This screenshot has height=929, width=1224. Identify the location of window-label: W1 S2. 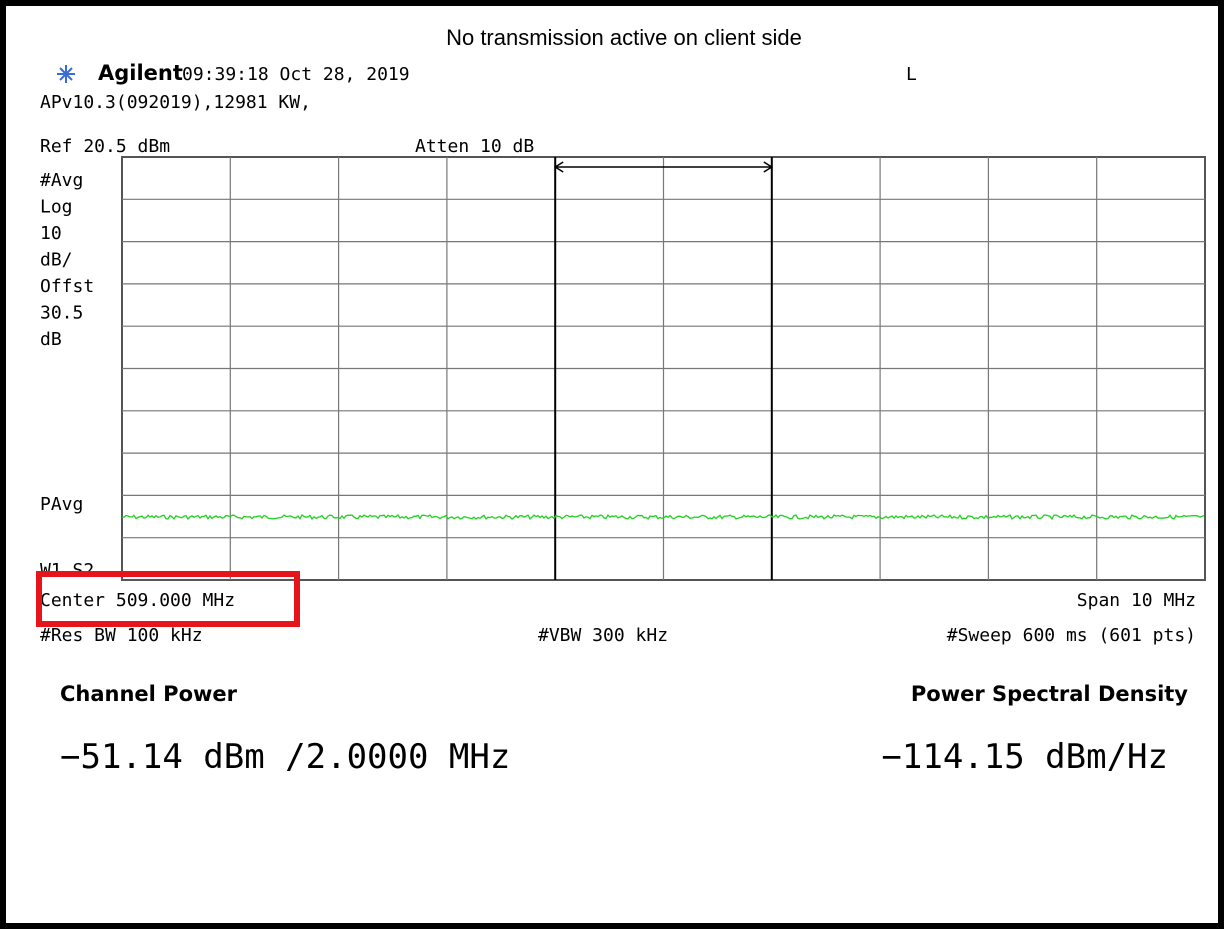
(67, 570).